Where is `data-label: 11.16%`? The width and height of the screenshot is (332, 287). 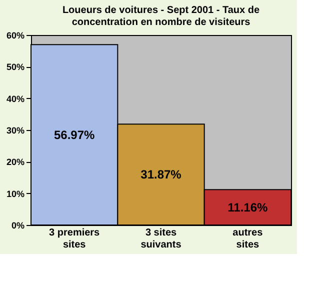
data-label: 11.16% is located at coordinates (248, 207).